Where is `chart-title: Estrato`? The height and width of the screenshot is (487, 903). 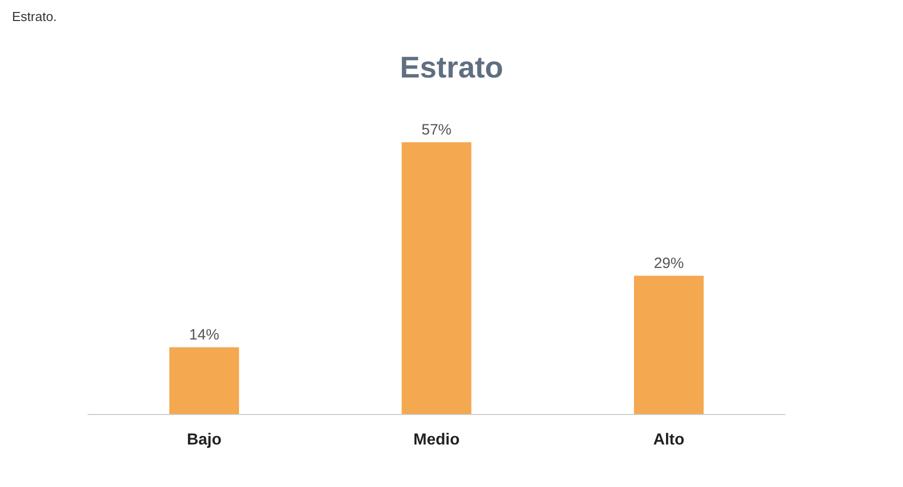
chart-title: Estrato is located at coordinates (452, 68).